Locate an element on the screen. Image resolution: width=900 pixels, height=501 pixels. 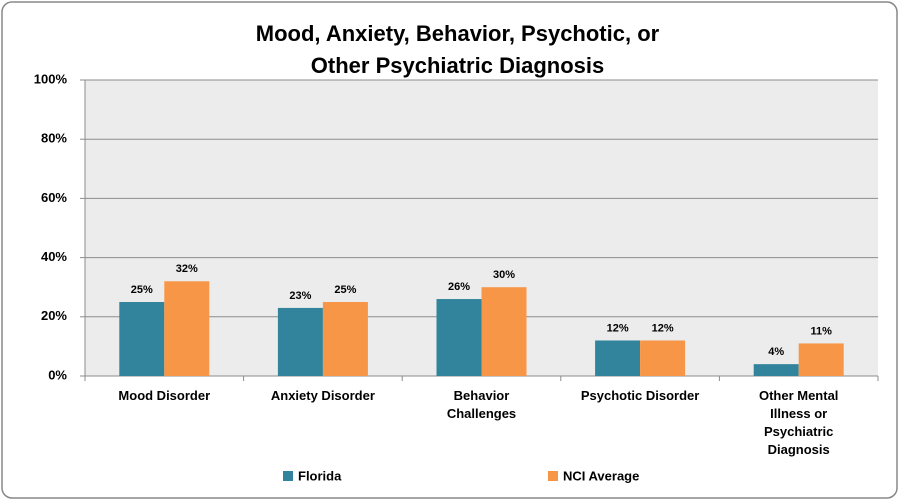
y-tick-label: 40% is located at coordinates (54, 256).